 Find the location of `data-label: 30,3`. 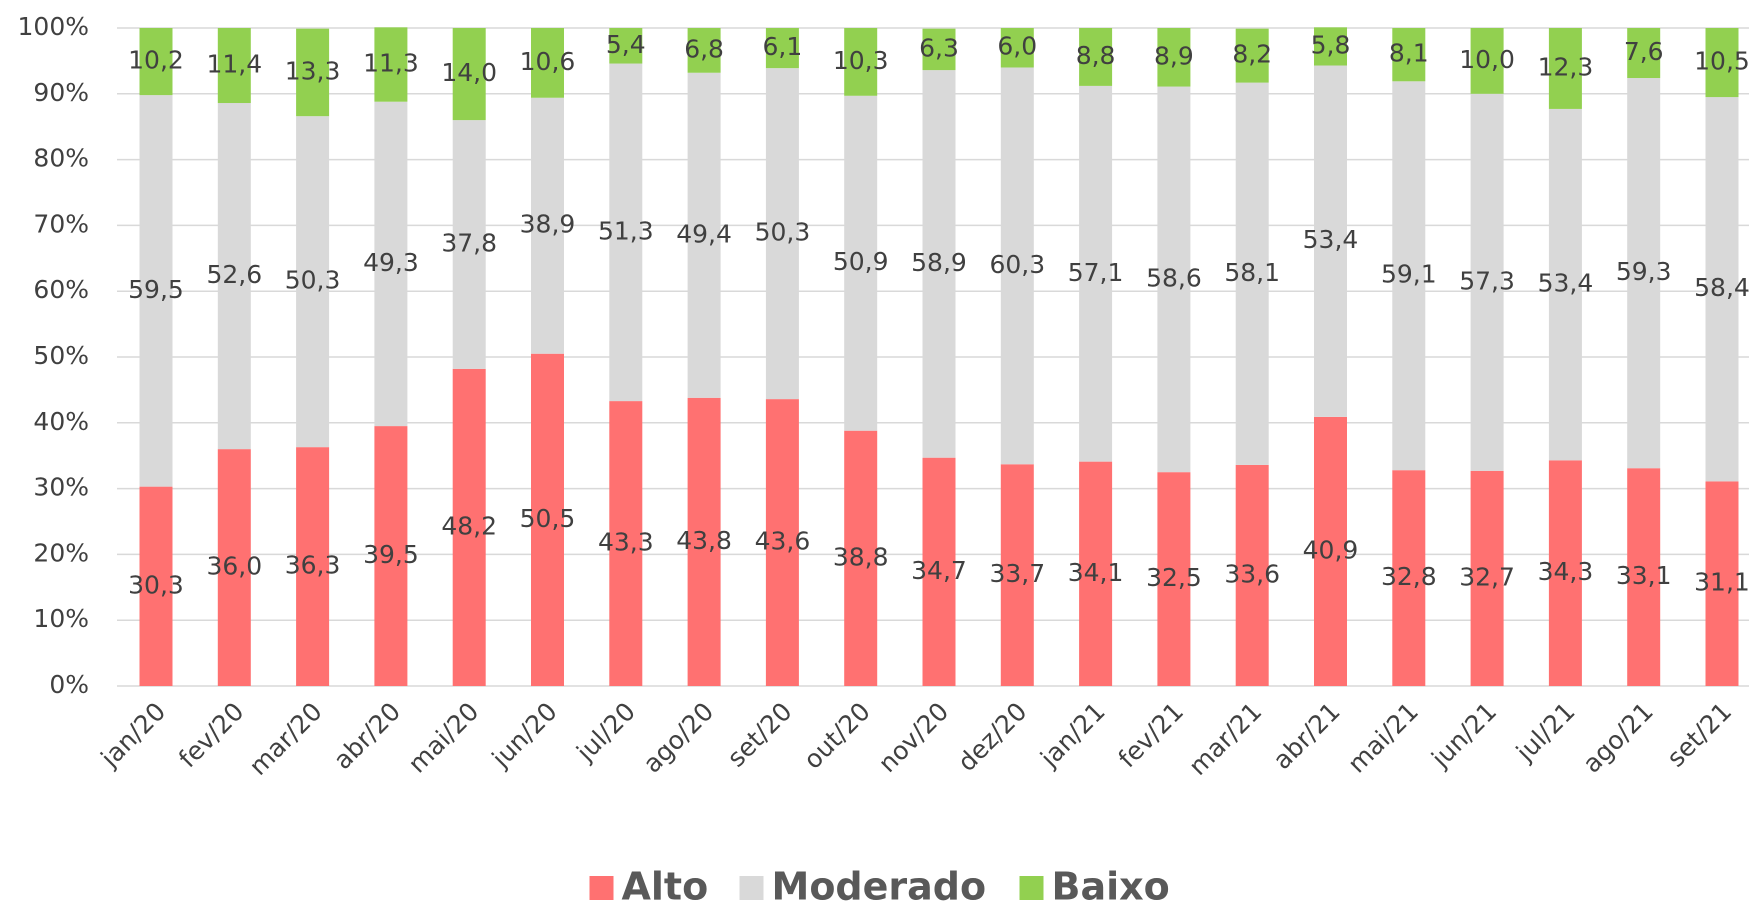

data-label: 30,3 is located at coordinates (156, 584).